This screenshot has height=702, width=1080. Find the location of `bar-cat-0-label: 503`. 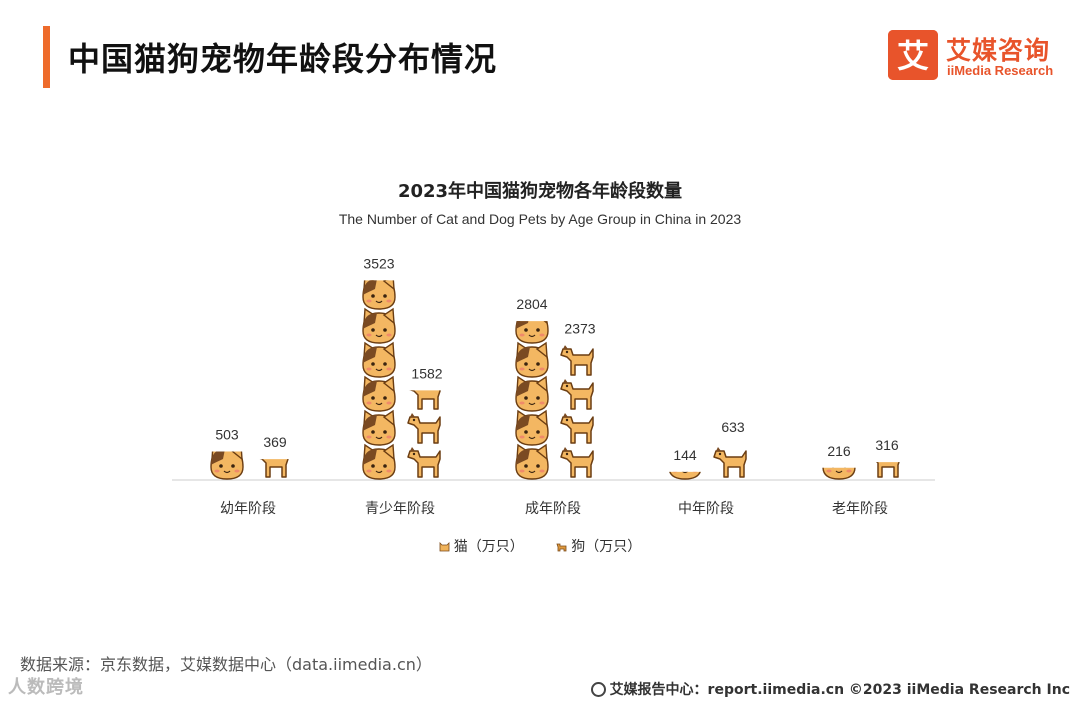

bar-cat-0-label: 503 is located at coordinates (227, 434).